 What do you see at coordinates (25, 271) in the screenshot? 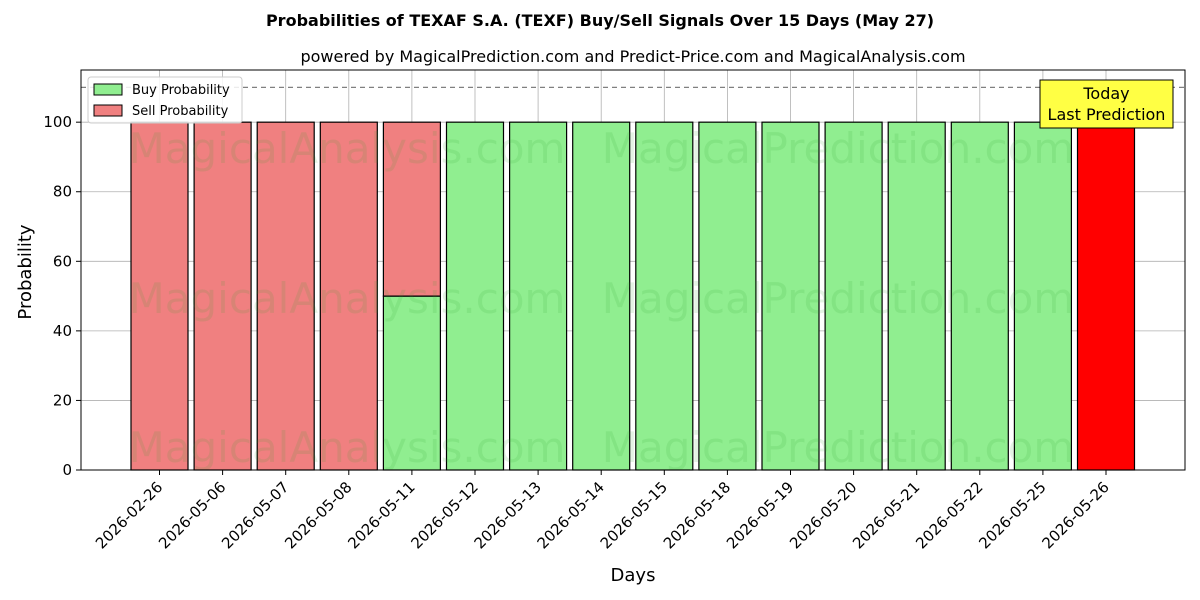
I see `y-axis-label: Probability` at bounding box center [25, 271].